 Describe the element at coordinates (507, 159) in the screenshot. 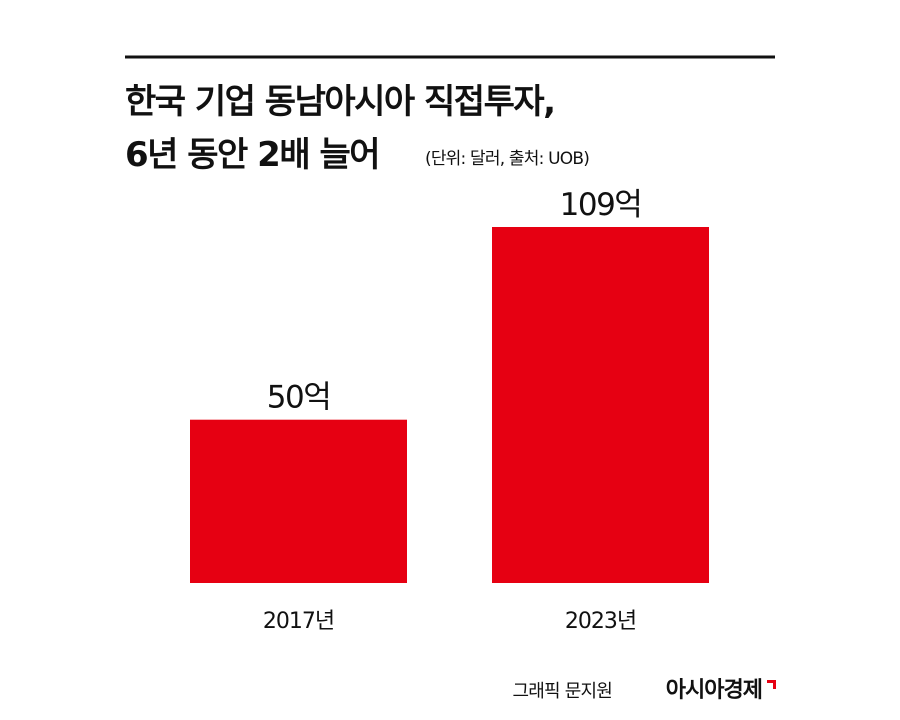

I see `chart-note: (단위: 달러, 출처: UOB)` at that location.